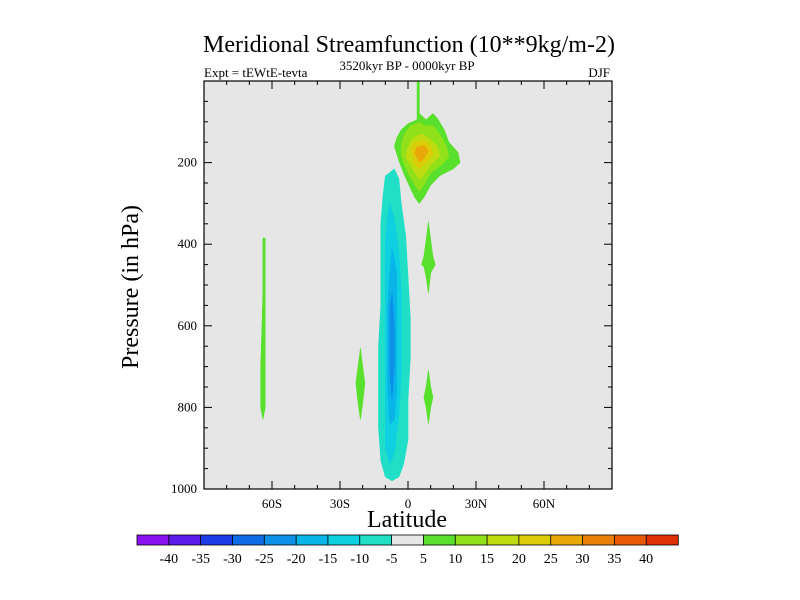  What do you see at coordinates (408, 503) in the screenshot?
I see `x-tick-label: 0` at bounding box center [408, 503].